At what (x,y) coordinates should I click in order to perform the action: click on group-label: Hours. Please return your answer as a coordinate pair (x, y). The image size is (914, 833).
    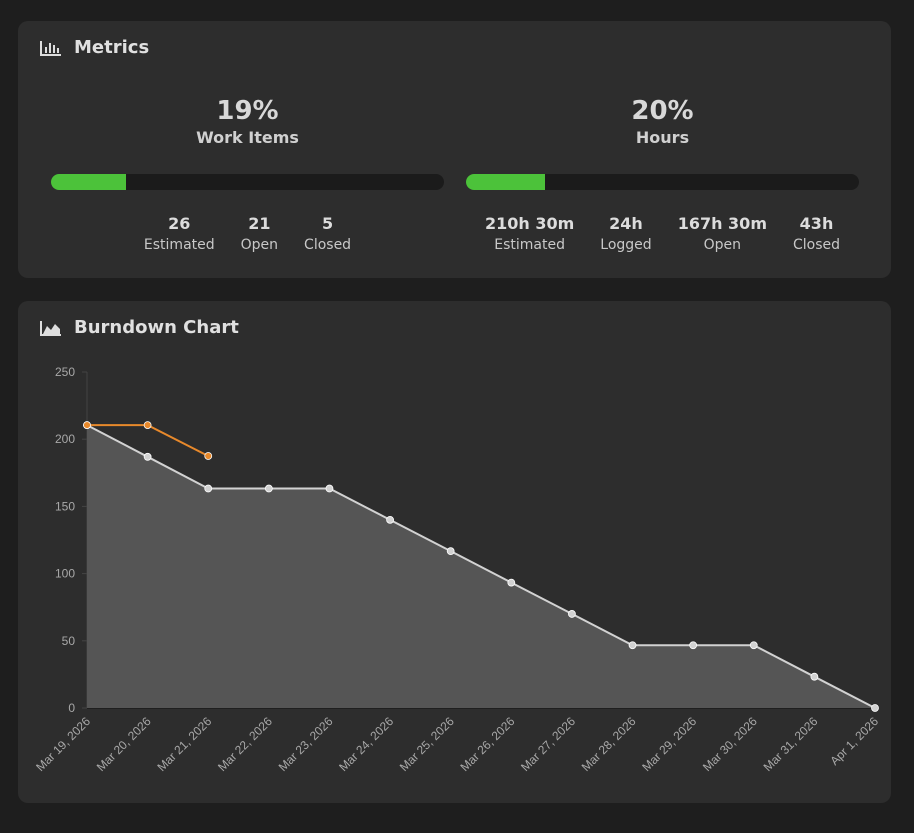
    Looking at the image, I should click on (662, 137).